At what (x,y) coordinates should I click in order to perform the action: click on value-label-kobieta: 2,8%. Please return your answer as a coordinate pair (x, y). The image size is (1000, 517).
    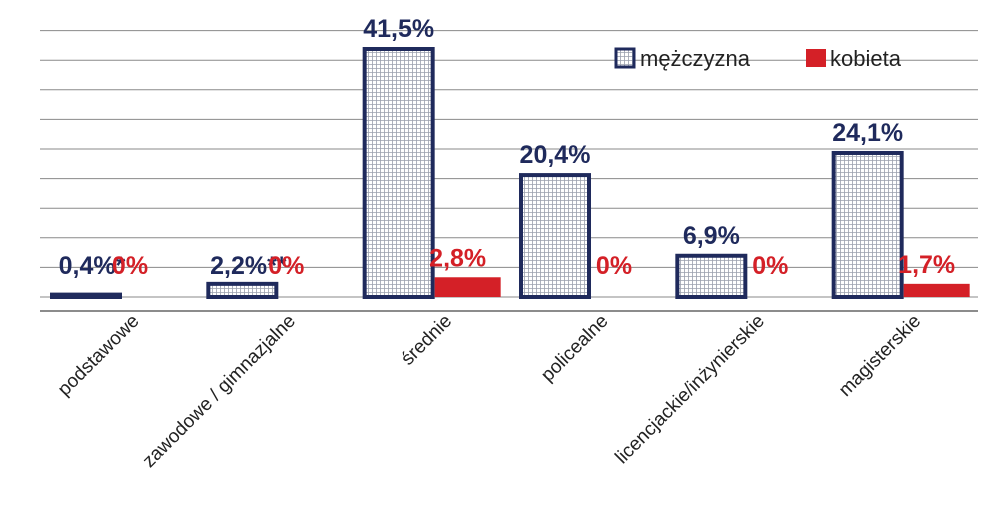
    Looking at the image, I should click on (457, 258).